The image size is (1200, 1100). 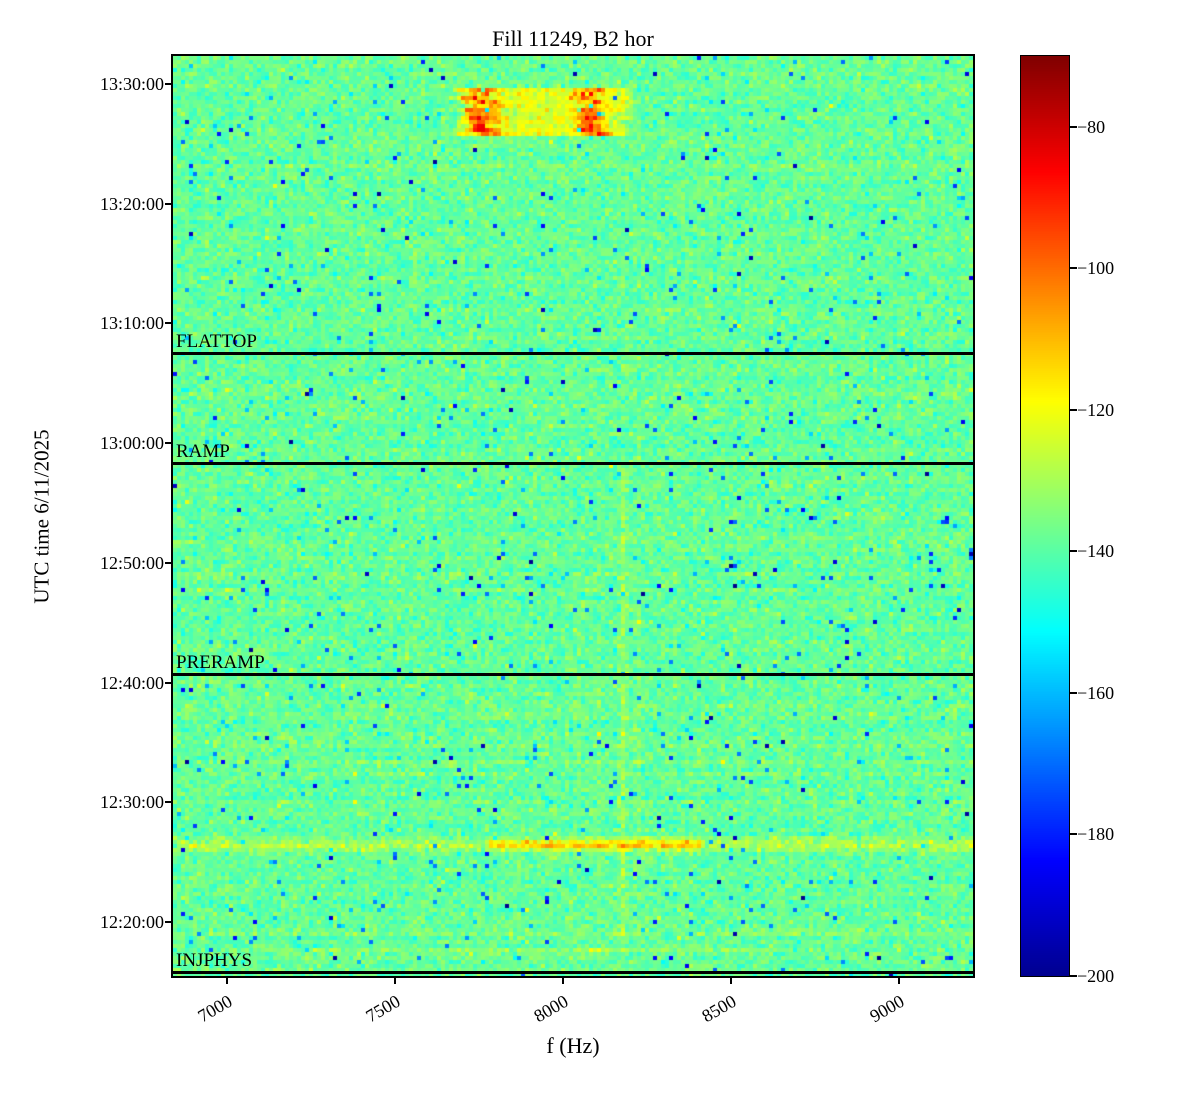 What do you see at coordinates (131, 802) in the screenshot?
I see `y-tick-label: 12:30:00` at bounding box center [131, 802].